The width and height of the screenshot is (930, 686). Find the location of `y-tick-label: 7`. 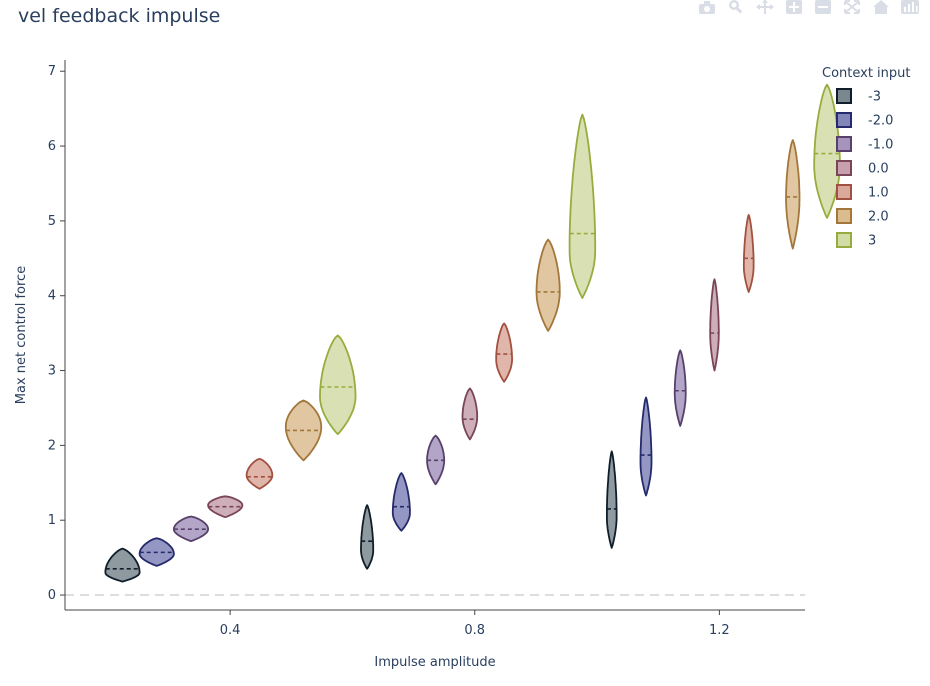

y-tick-label: 7 is located at coordinates (52, 71).